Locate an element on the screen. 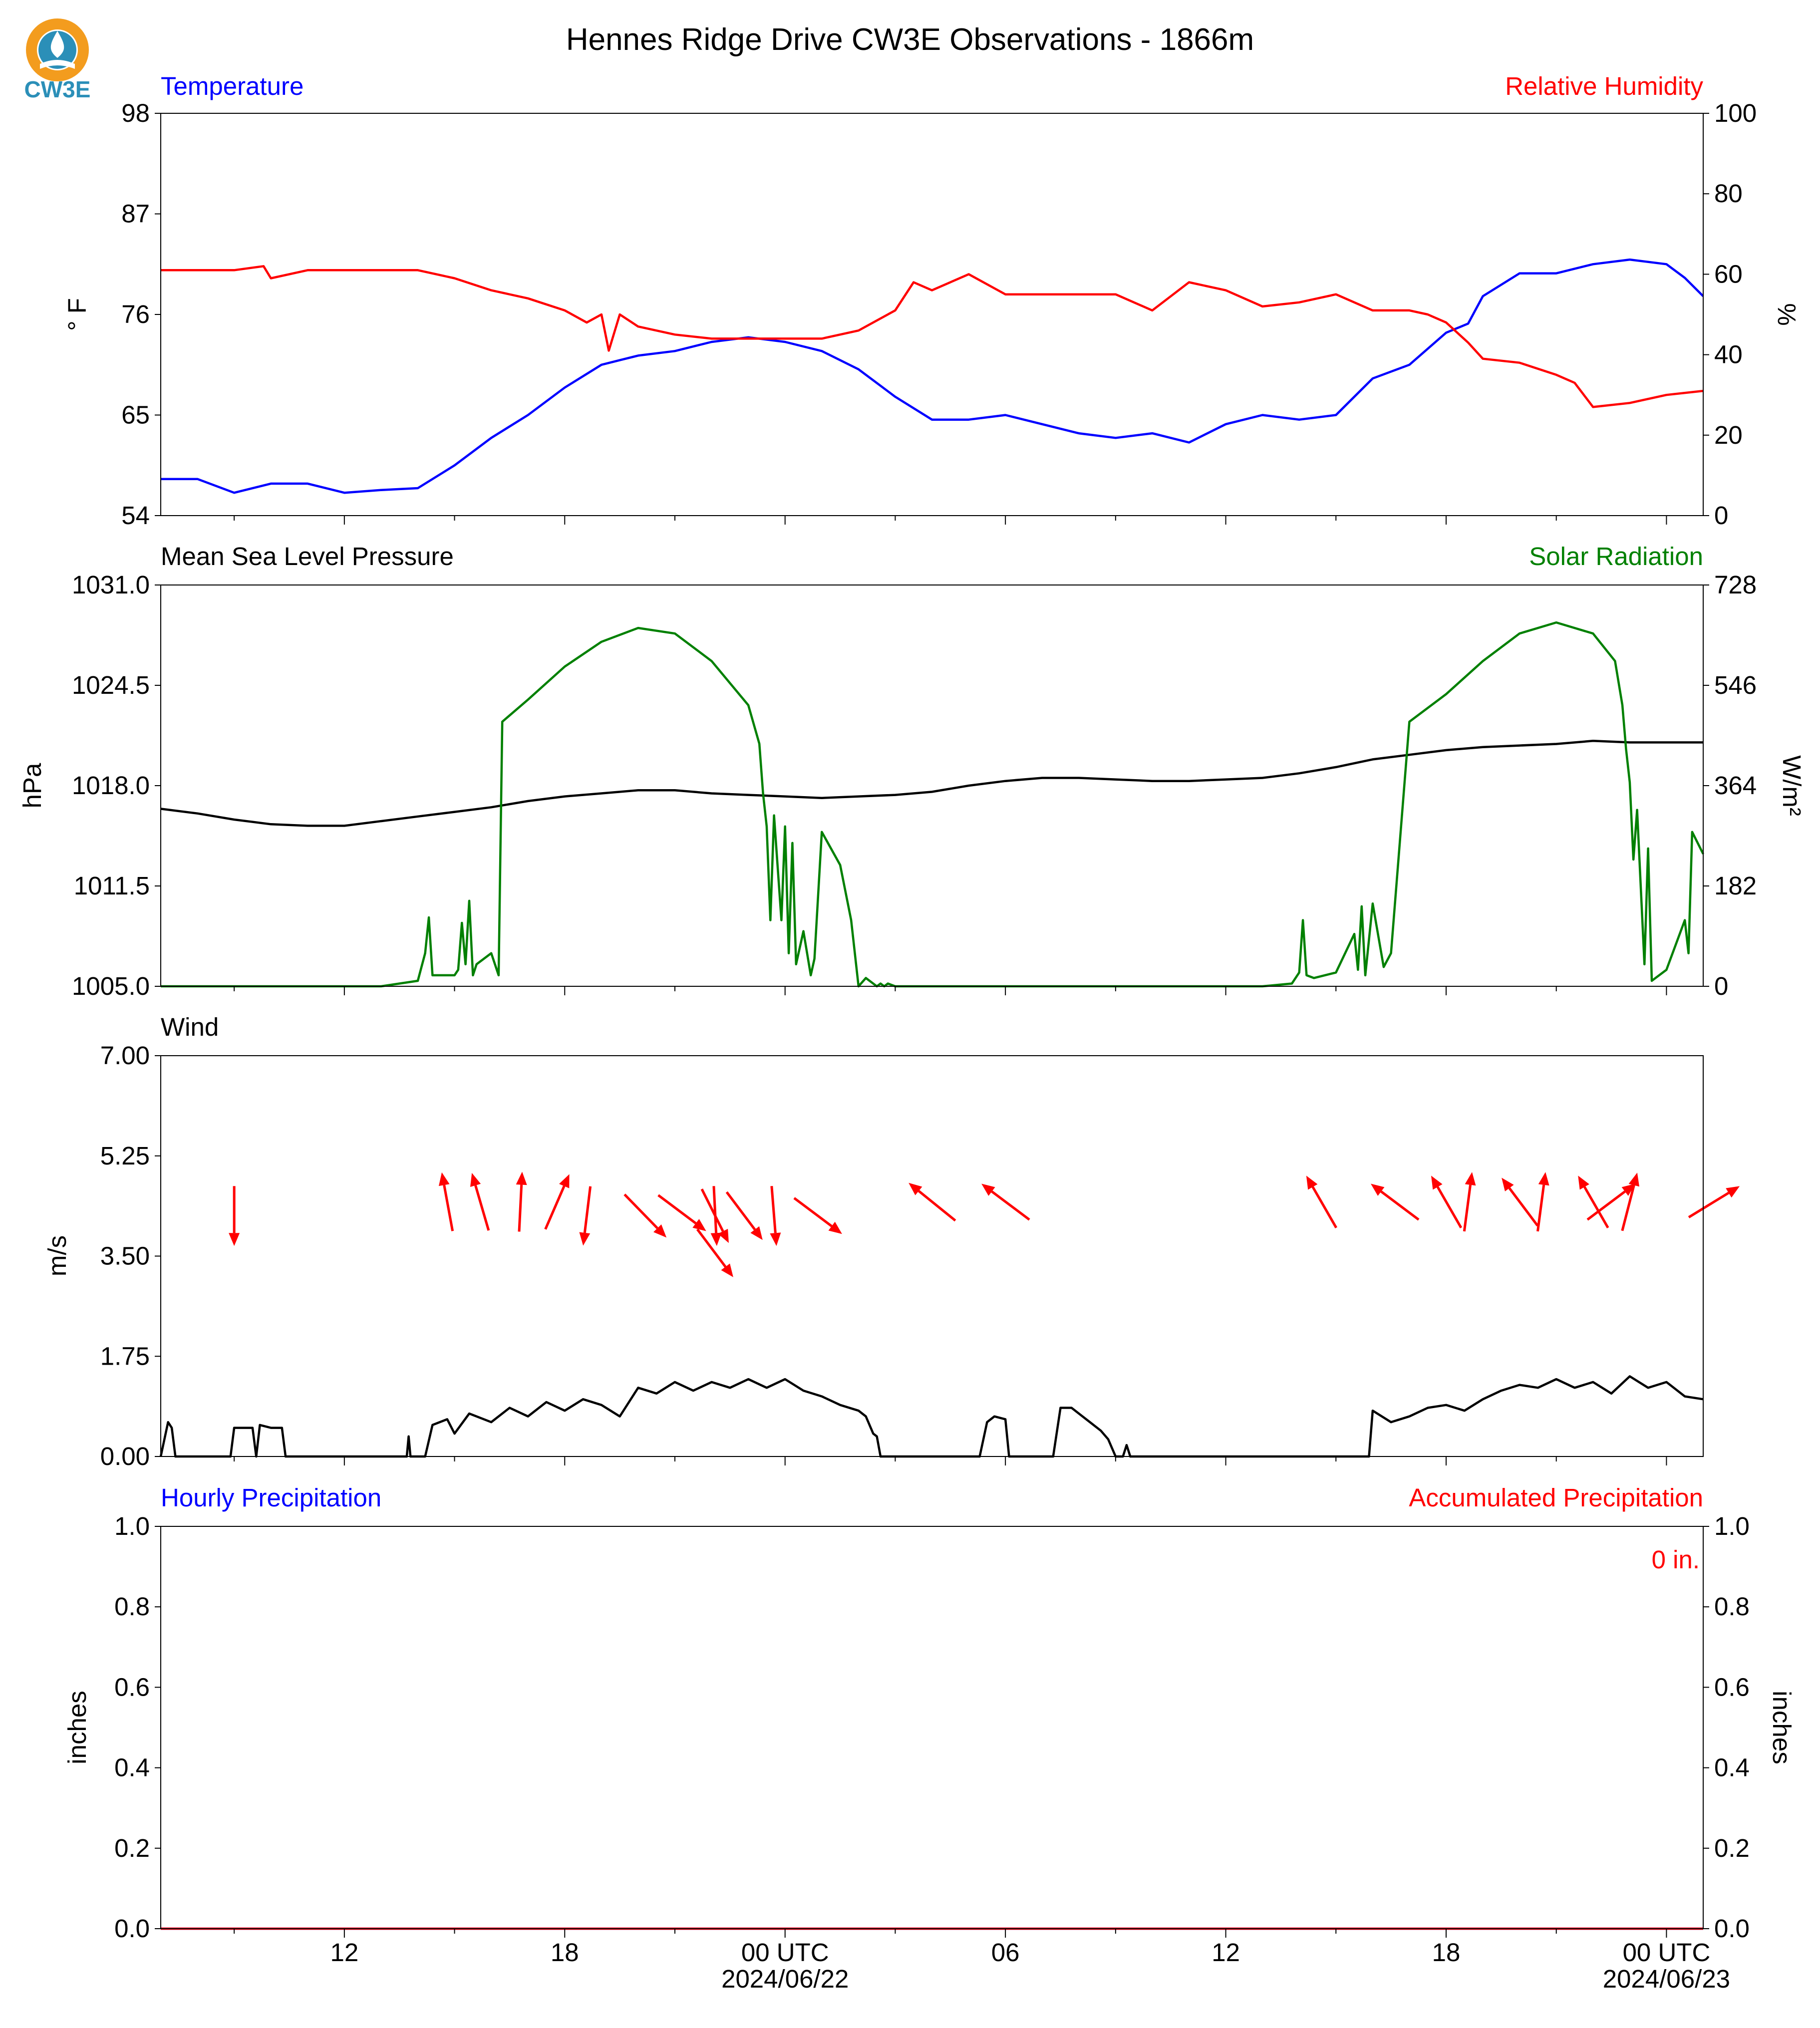 The height and width of the screenshot is (2028, 1820). y-tick-label-left: 76 is located at coordinates (135, 314).